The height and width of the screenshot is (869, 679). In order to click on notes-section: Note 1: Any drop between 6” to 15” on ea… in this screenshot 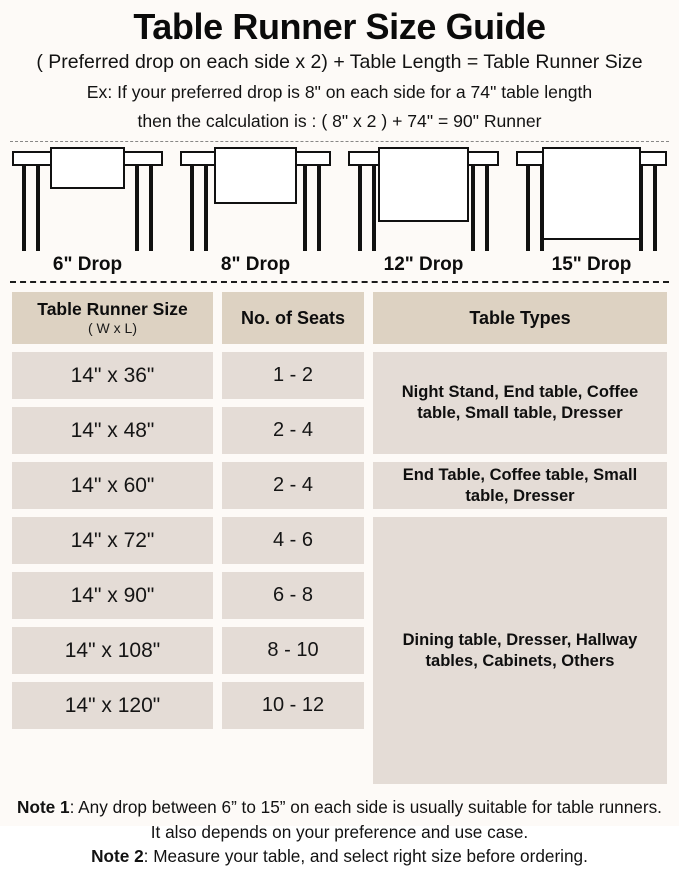, I will do `click(339, 831)`.